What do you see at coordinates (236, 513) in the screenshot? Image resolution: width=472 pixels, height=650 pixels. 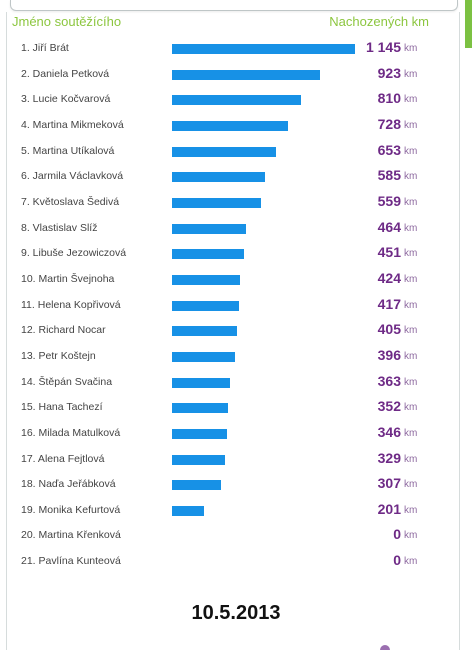 I see `list-item: 19. Monika Kefurtová 201 km` at bounding box center [236, 513].